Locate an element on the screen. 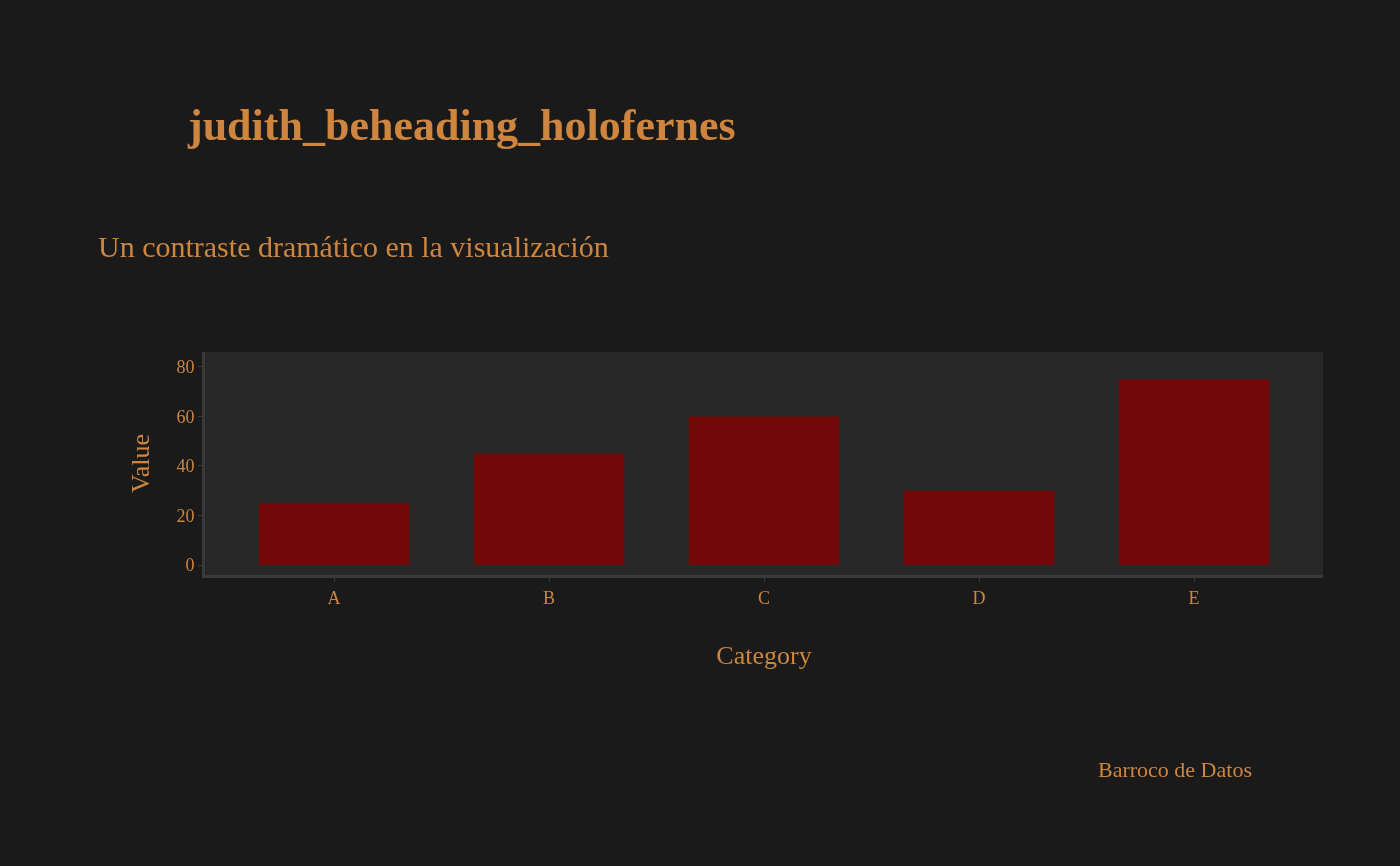 The height and width of the screenshot is (866, 1400). text: Barroco de Datos is located at coordinates (1175, 769).